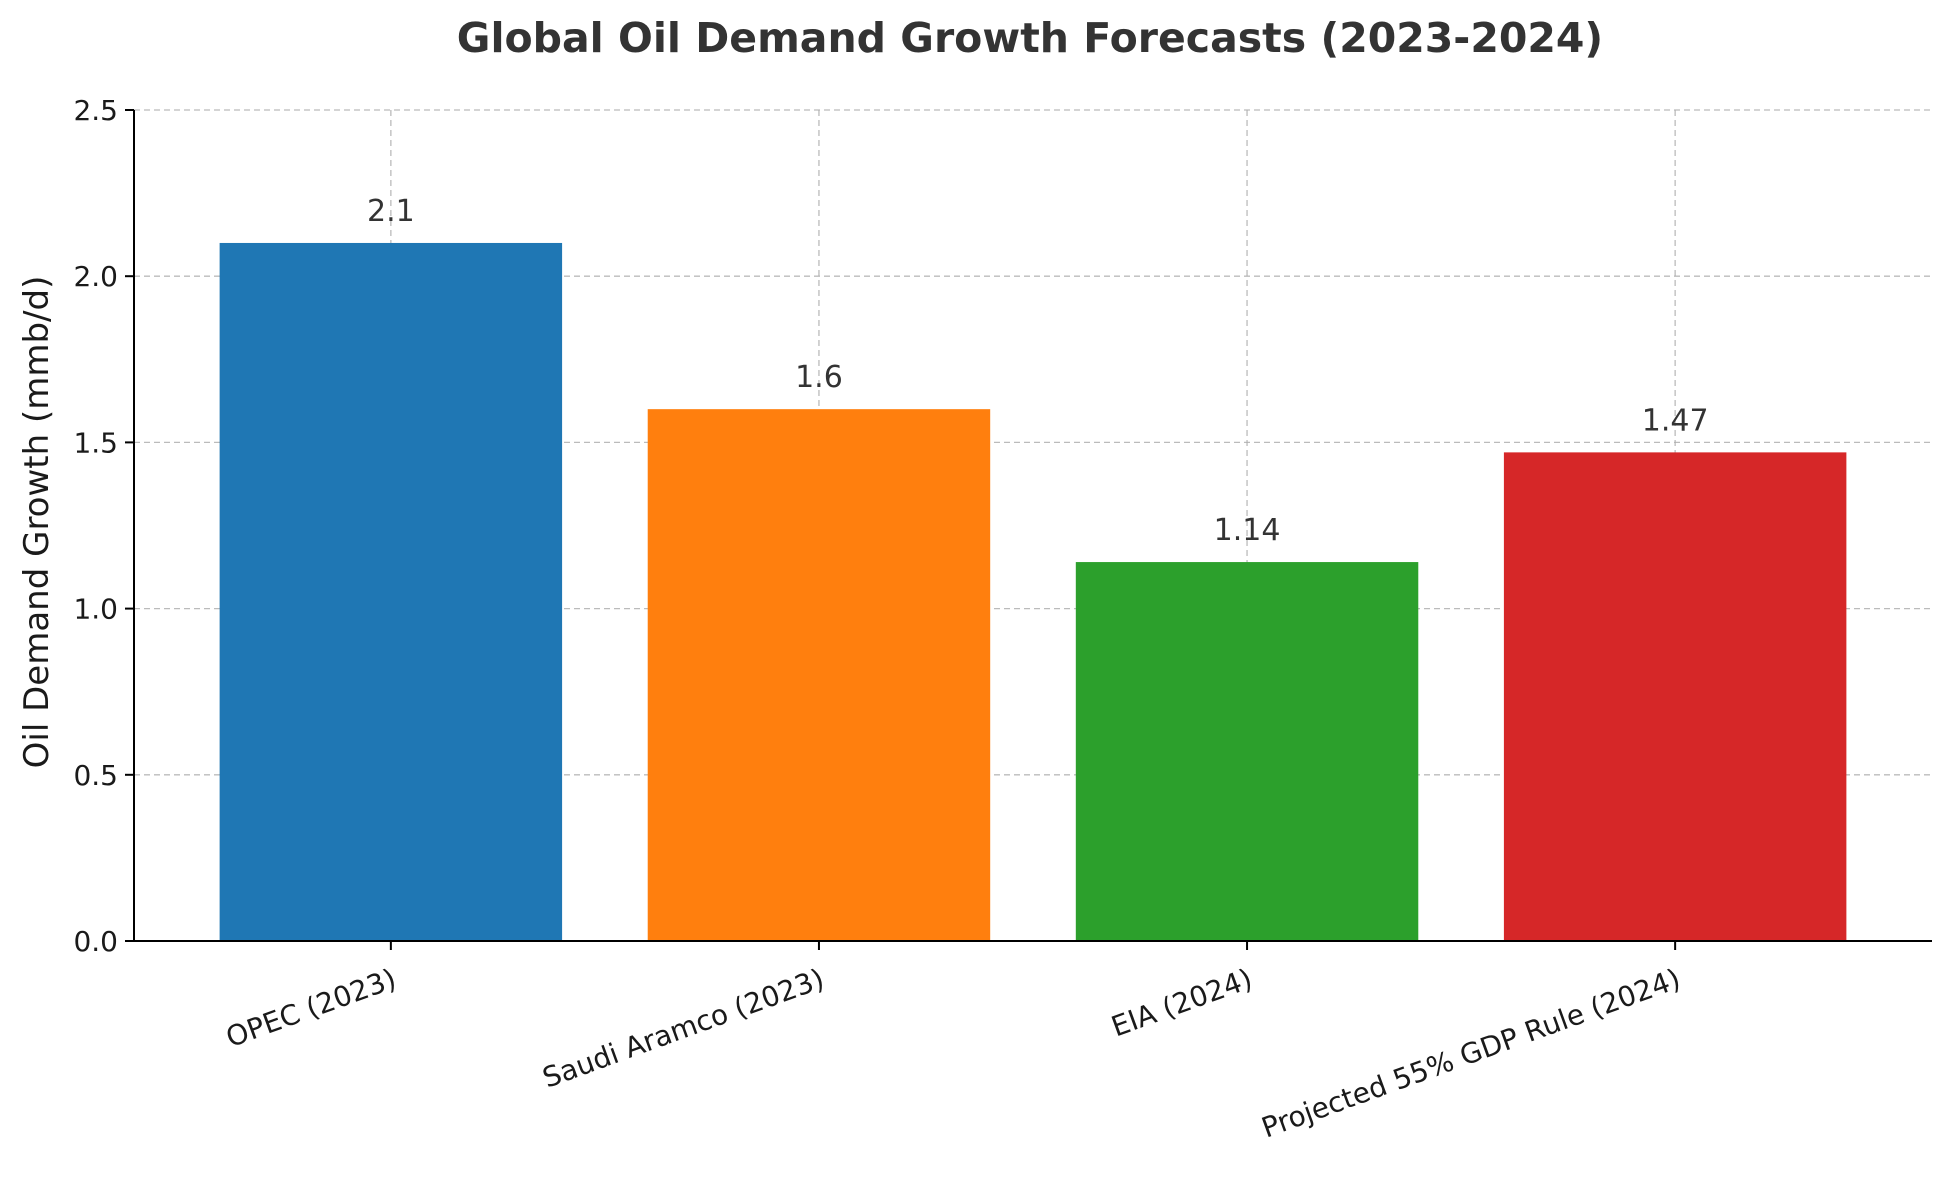 The image size is (1945, 1179). What do you see at coordinates (1470, 1053) in the screenshot?
I see `x-tick-label: Projected 55% GDP Rule (2024)` at bounding box center [1470, 1053].